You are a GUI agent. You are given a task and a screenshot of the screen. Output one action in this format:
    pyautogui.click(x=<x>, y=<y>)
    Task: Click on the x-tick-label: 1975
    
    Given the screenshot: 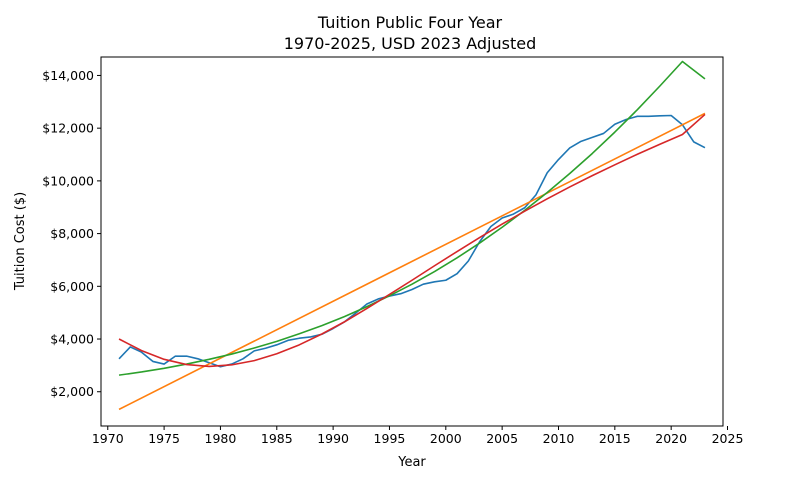 What is the action you would take?
    pyautogui.click(x=164, y=438)
    